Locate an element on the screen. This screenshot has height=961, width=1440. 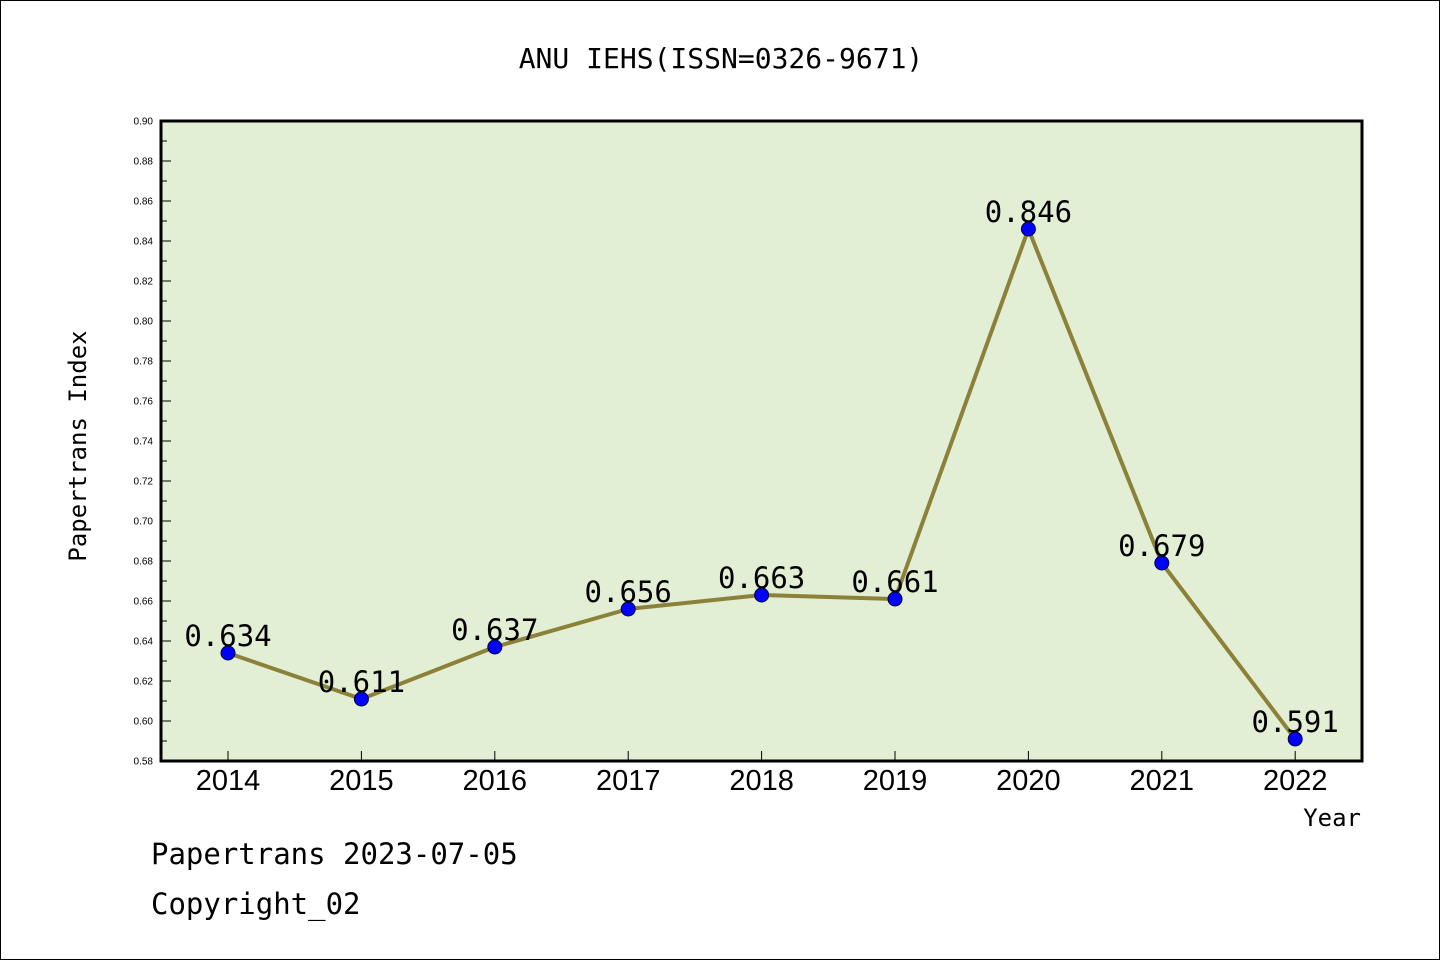
y-tick-label: 0.82 is located at coordinates (144, 282).